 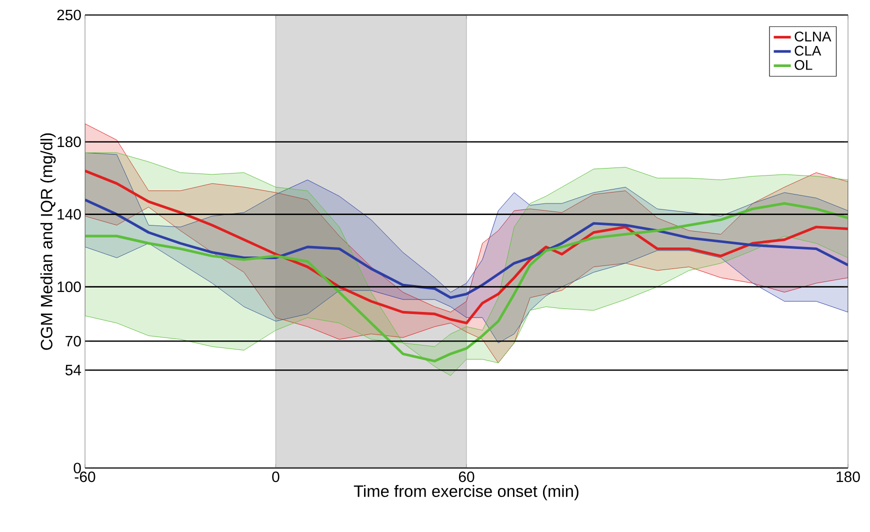 I want to click on y-axis-title: CGM Median and IQR (mg/dl), so click(x=48, y=241).